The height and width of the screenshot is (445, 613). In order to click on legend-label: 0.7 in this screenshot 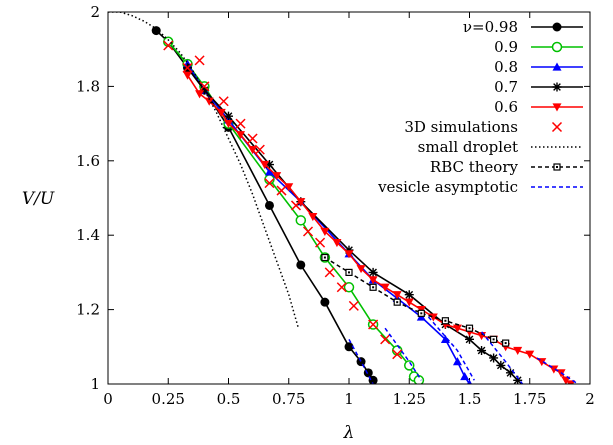, I will do `click(506, 87)`.